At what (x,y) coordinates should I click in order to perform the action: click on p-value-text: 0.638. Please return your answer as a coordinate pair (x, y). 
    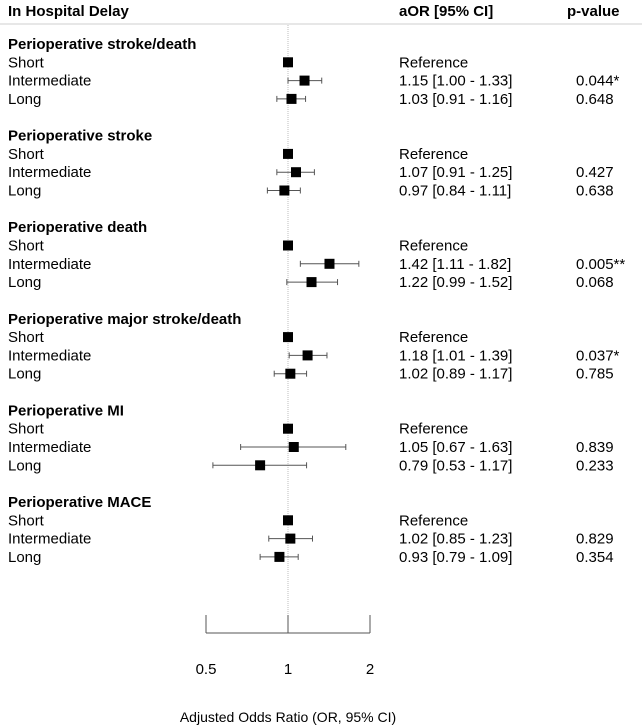
    Looking at the image, I should click on (595, 191).